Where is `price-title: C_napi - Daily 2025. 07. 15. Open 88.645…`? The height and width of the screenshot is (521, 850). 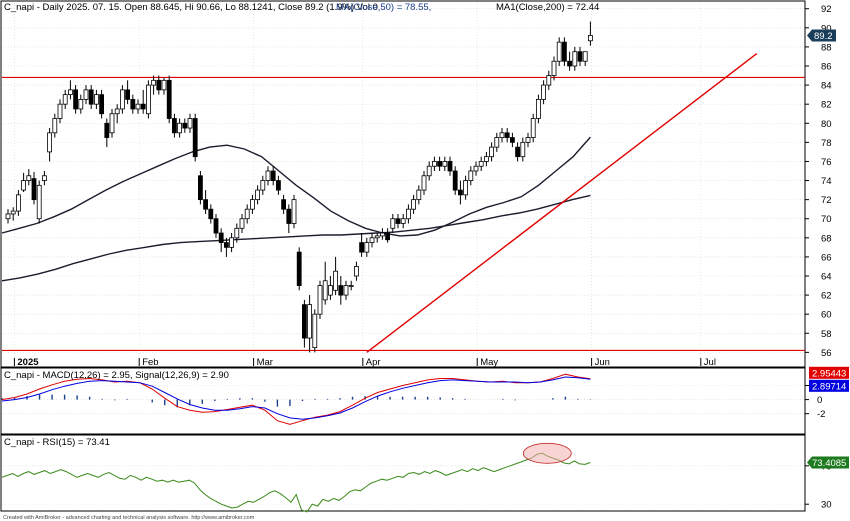 price-title: C_napi - Daily 2025. 07. 15. Open 88.645… is located at coordinates (301, 7).